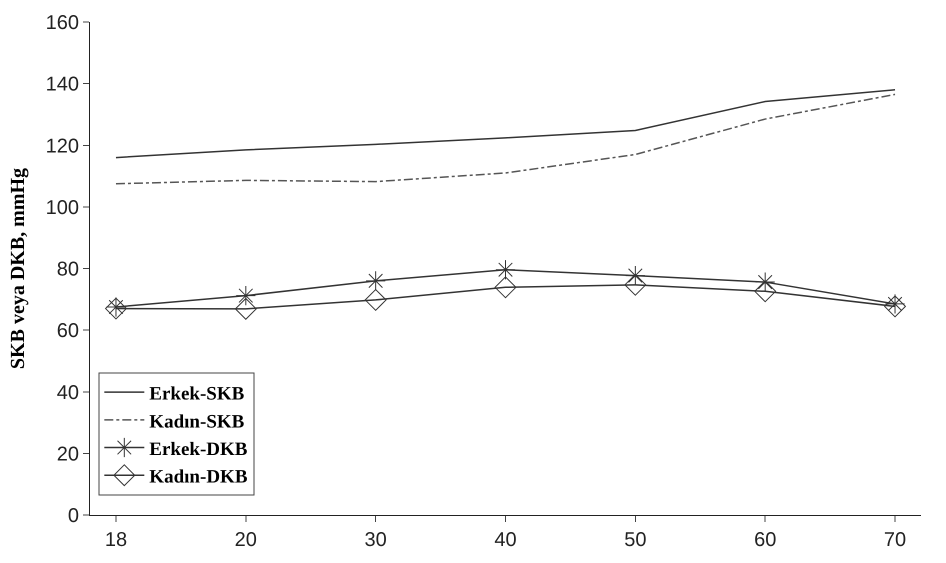 The width and height of the screenshot is (946, 563). I want to click on x-tick-label: 60, so click(765, 540).